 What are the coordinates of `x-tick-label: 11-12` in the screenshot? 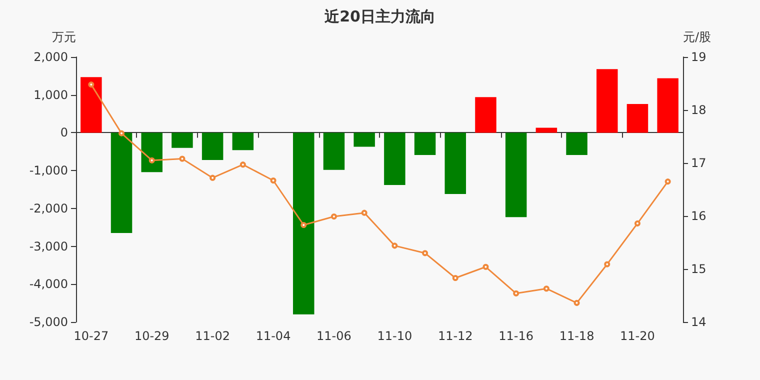 It's located at (455, 336).